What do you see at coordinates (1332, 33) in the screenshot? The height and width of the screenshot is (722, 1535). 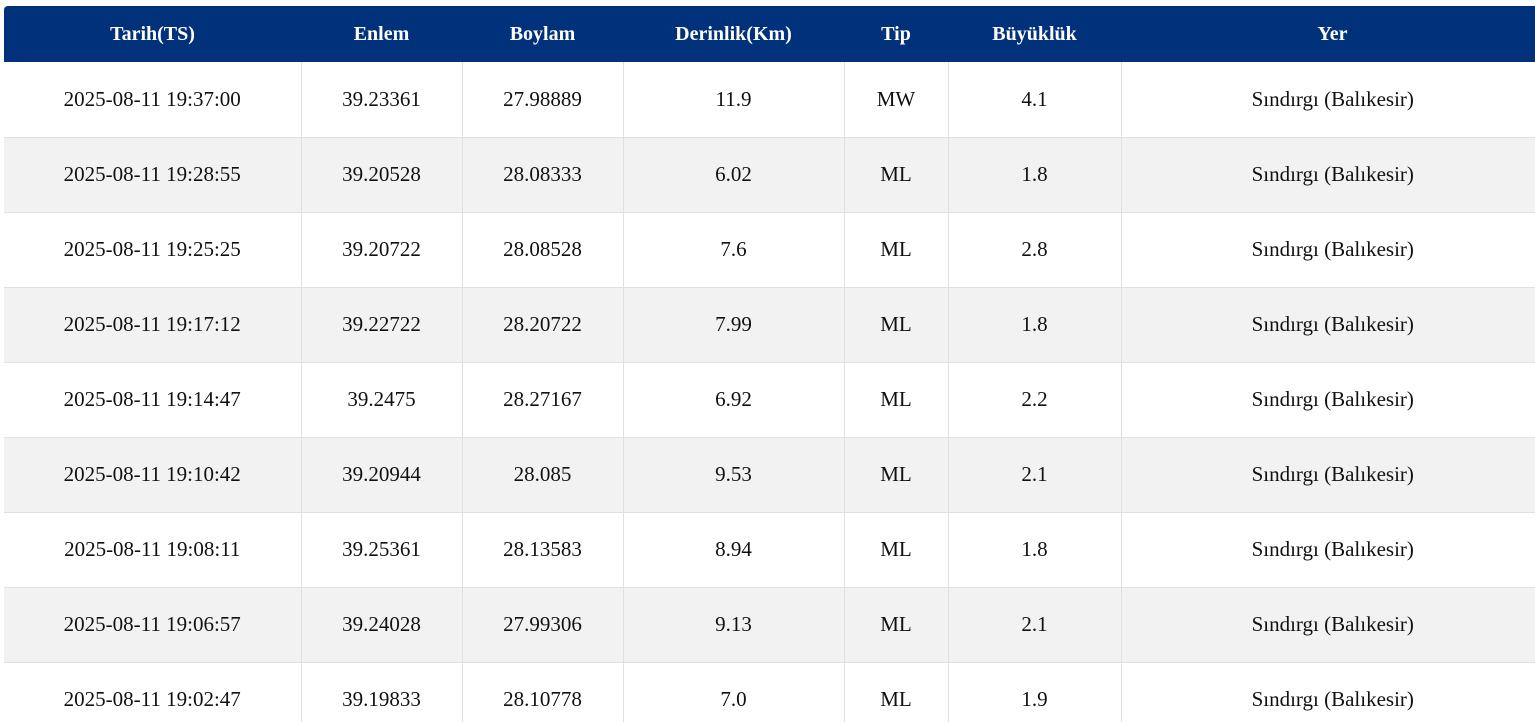 I see `header-location: Yer` at bounding box center [1332, 33].